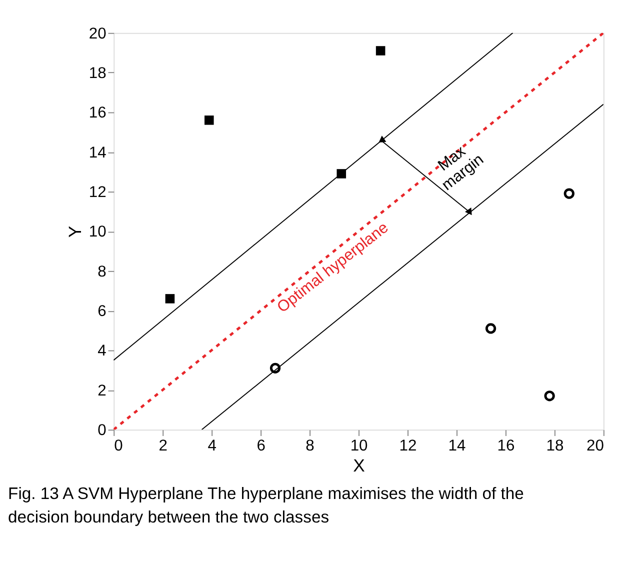 The width and height of the screenshot is (624, 571). Describe the element at coordinates (359, 465) in the screenshot. I see `x-axis-title: X` at that location.